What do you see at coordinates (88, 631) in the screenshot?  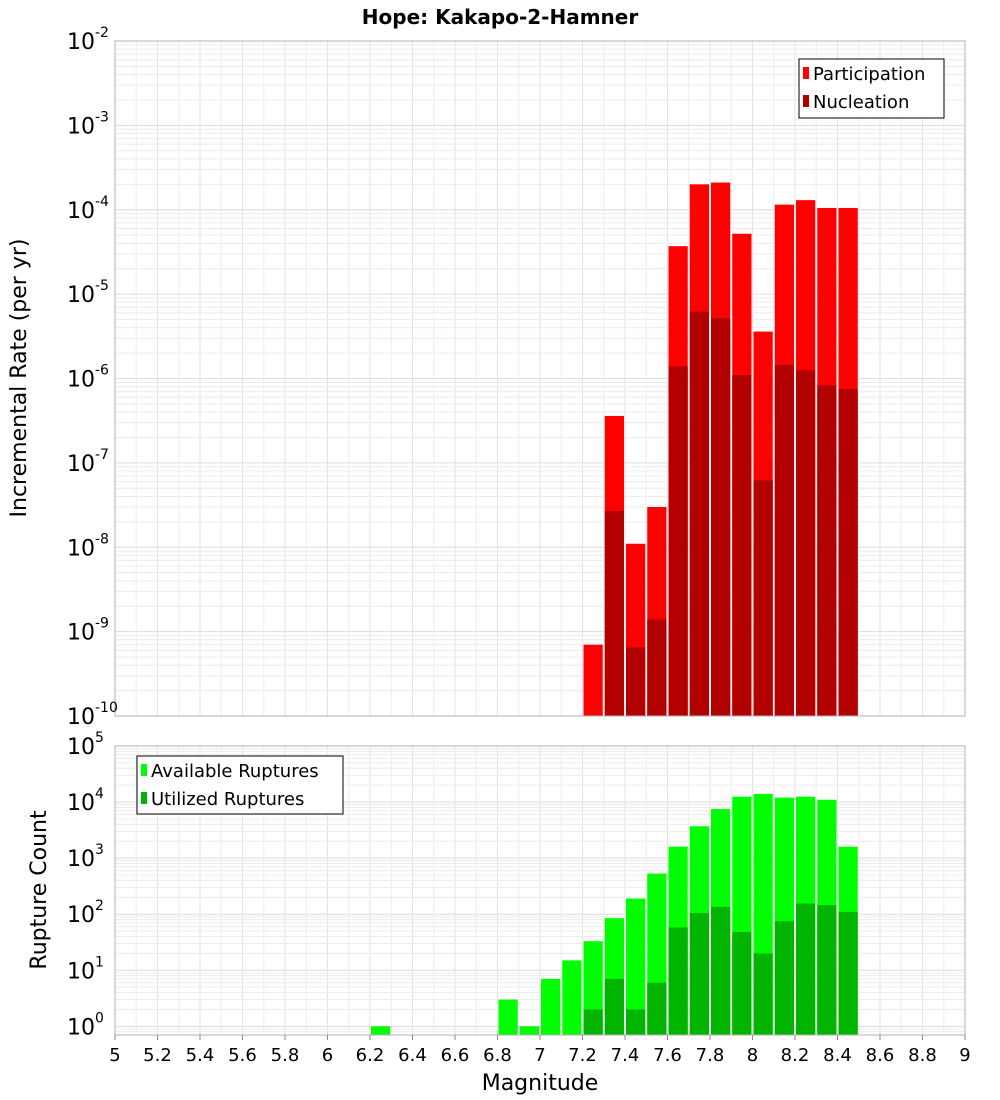 I see `y-tick-label: 10⁻⁹` at bounding box center [88, 631].